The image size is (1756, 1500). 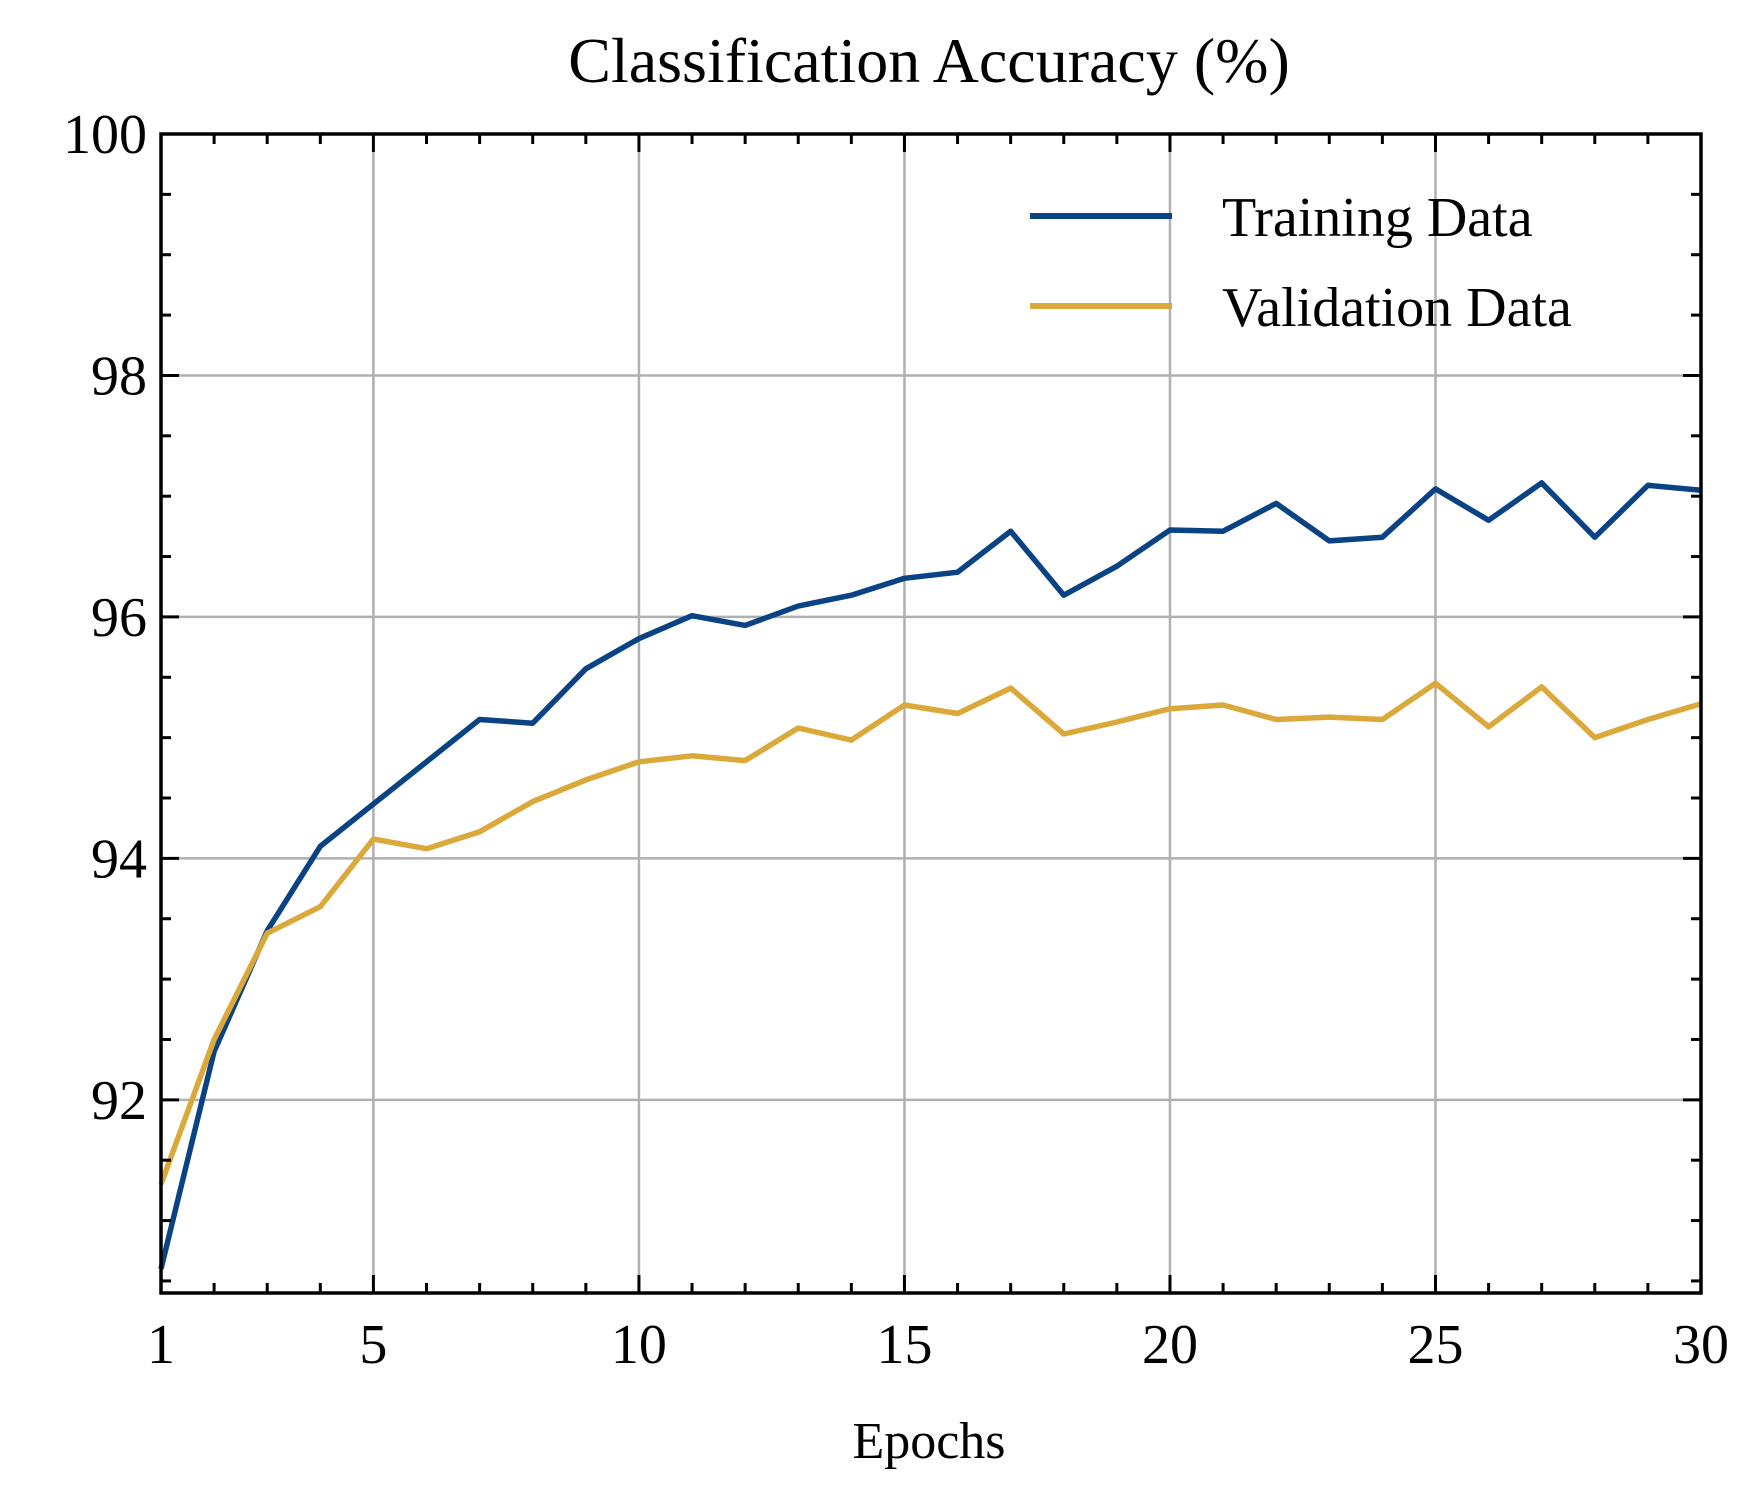 What do you see at coordinates (119, 376) in the screenshot?
I see `y-tick-label: 98` at bounding box center [119, 376].